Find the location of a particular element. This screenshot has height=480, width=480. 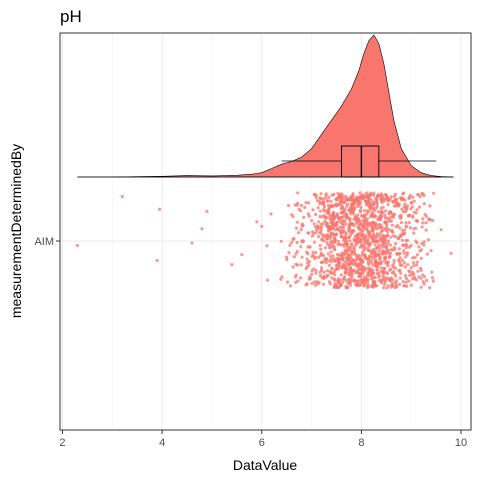

y-axis-ticks: AIM is located at coordinates (47, 242).